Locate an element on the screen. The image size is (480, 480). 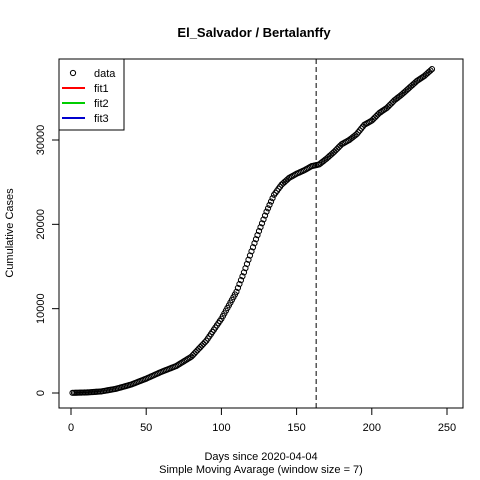
y-axis: 0 10000 20000 30000 is located at coordinates (47, 260).